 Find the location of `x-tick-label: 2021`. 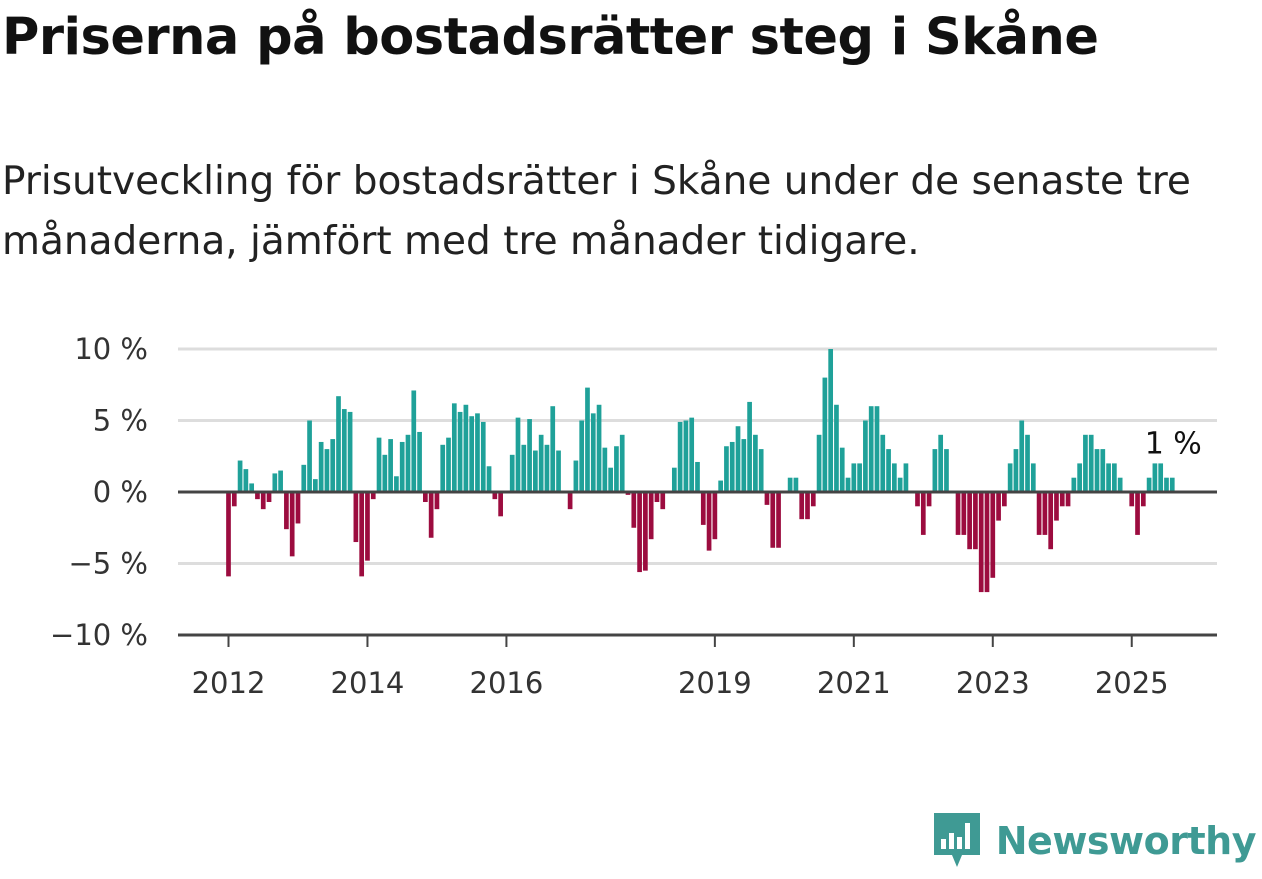

x-tick-label: 2021 is located at coordinates (854, 683).